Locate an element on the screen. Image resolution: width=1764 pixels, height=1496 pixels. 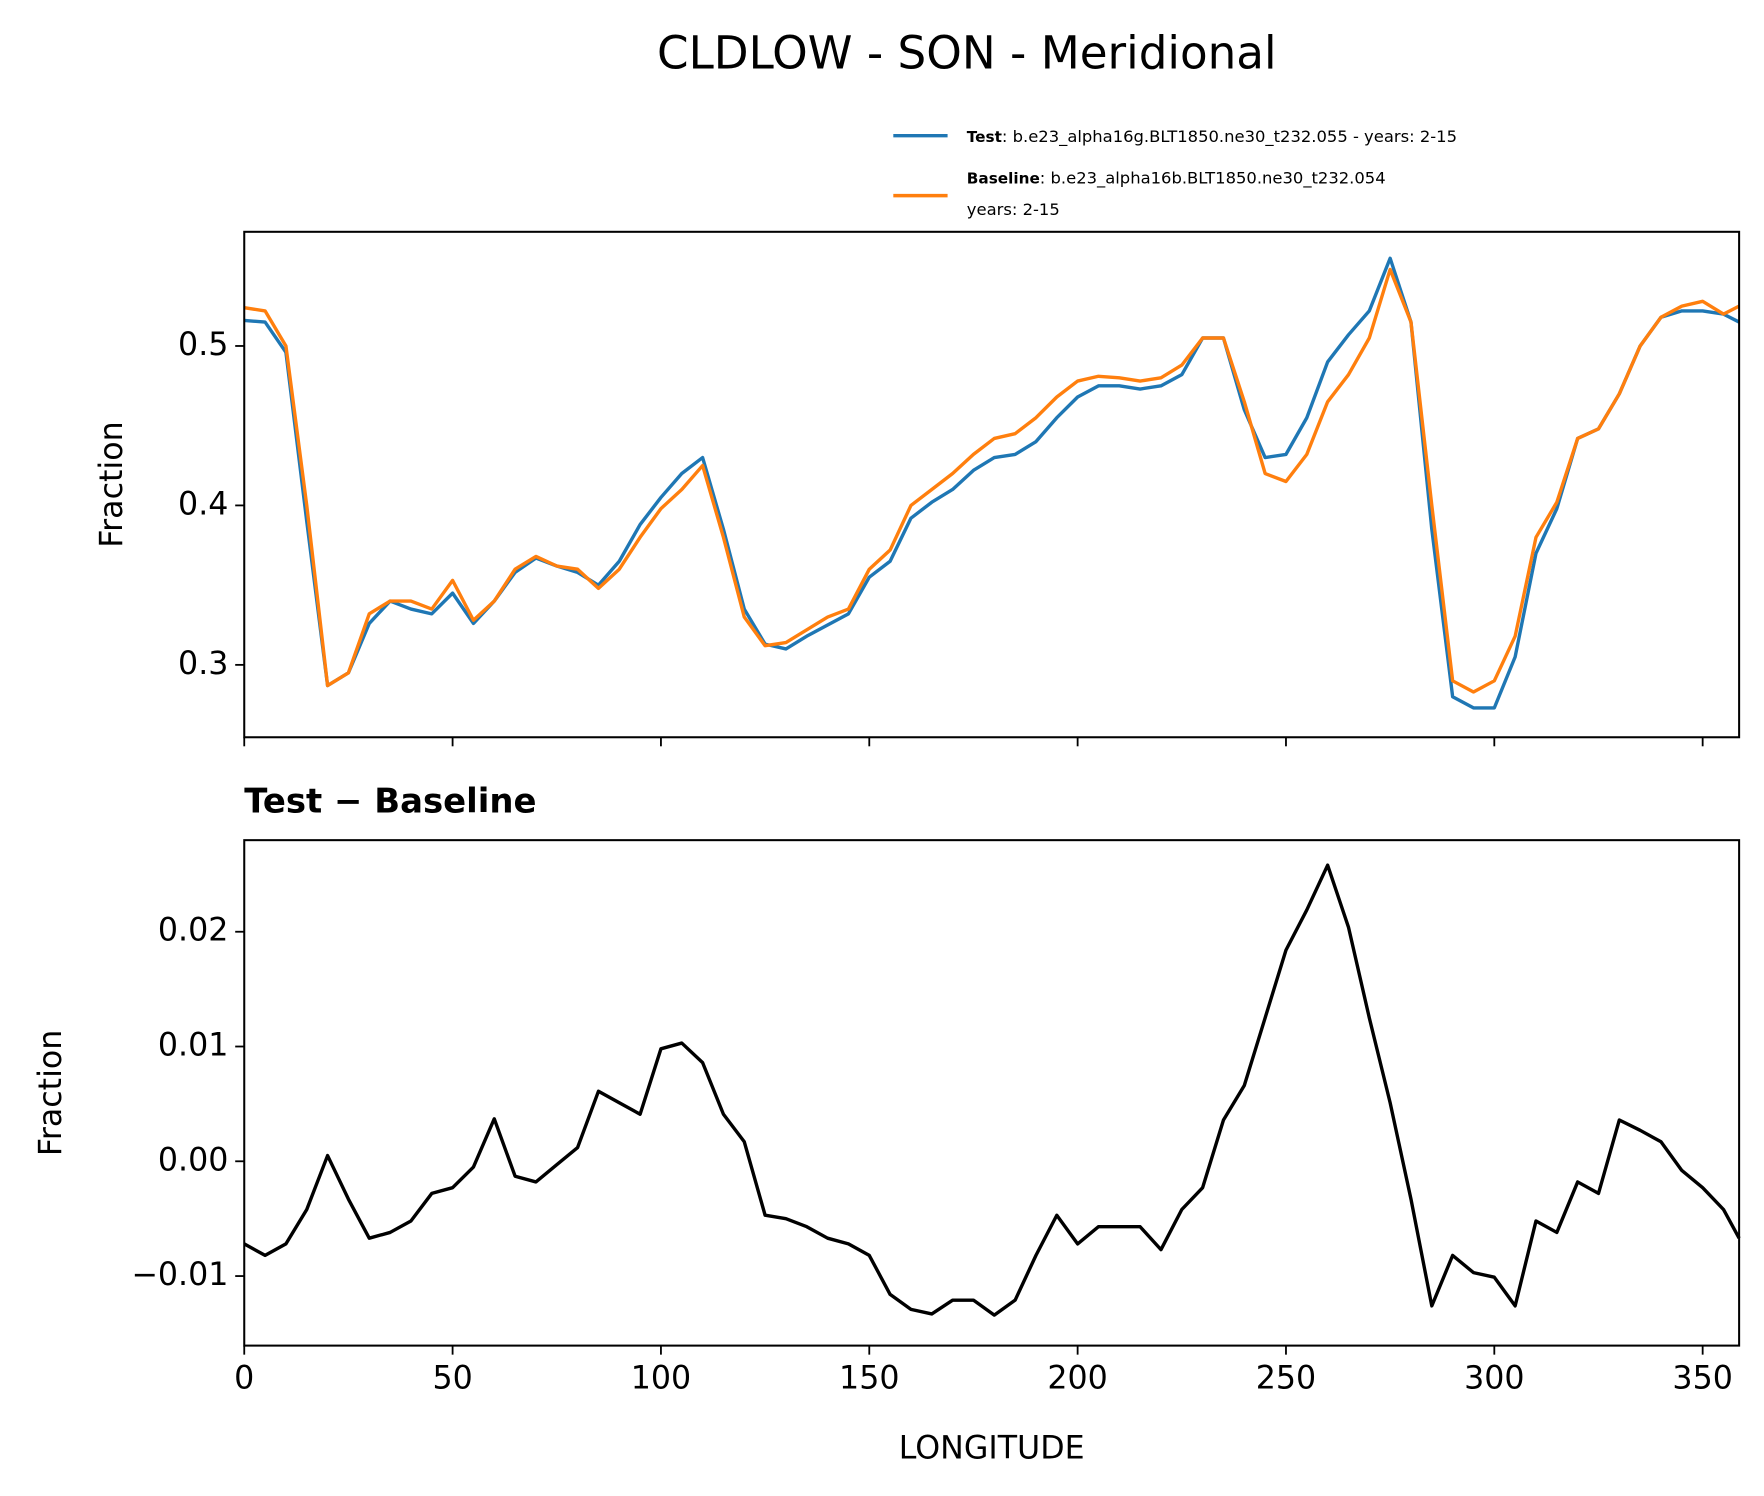
y-tick-label: 0.5 is located at coordinates (203, 345).